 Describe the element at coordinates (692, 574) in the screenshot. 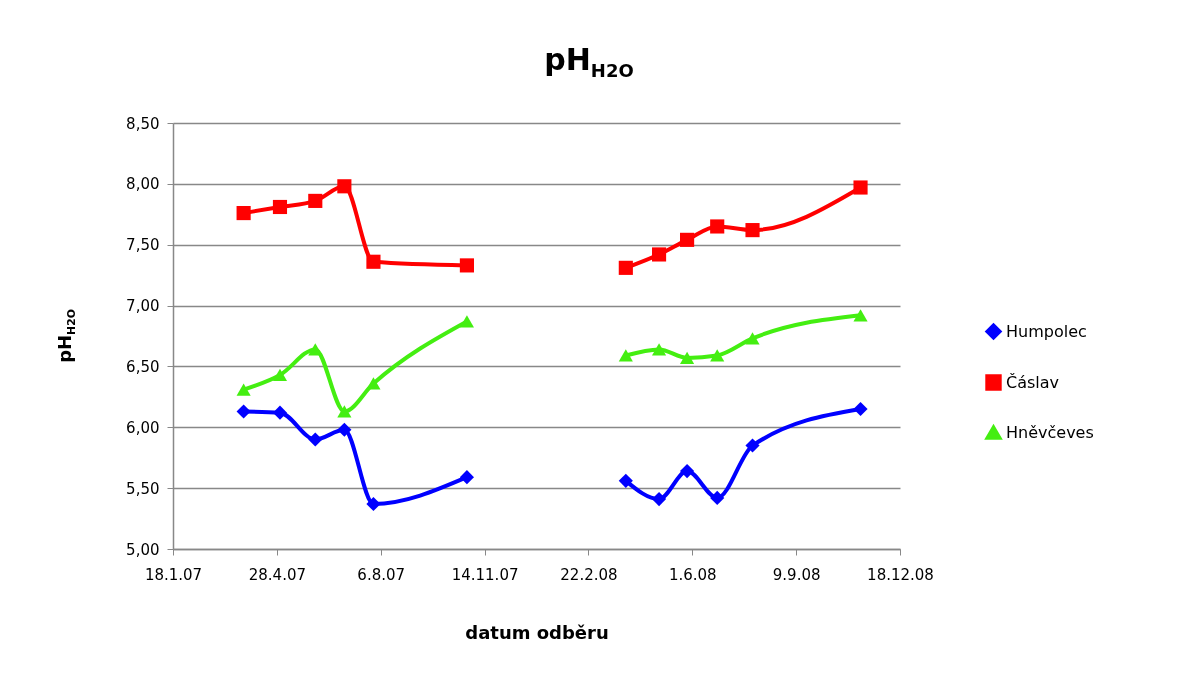

I see `x-tick-label: 1.6.08` at that location.